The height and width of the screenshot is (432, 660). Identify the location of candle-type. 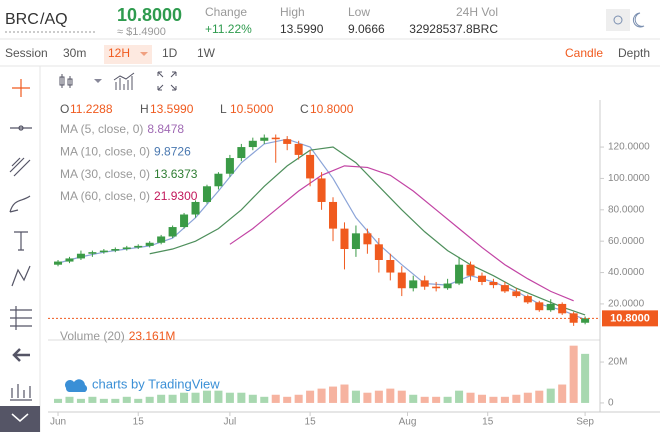
(66, 81).